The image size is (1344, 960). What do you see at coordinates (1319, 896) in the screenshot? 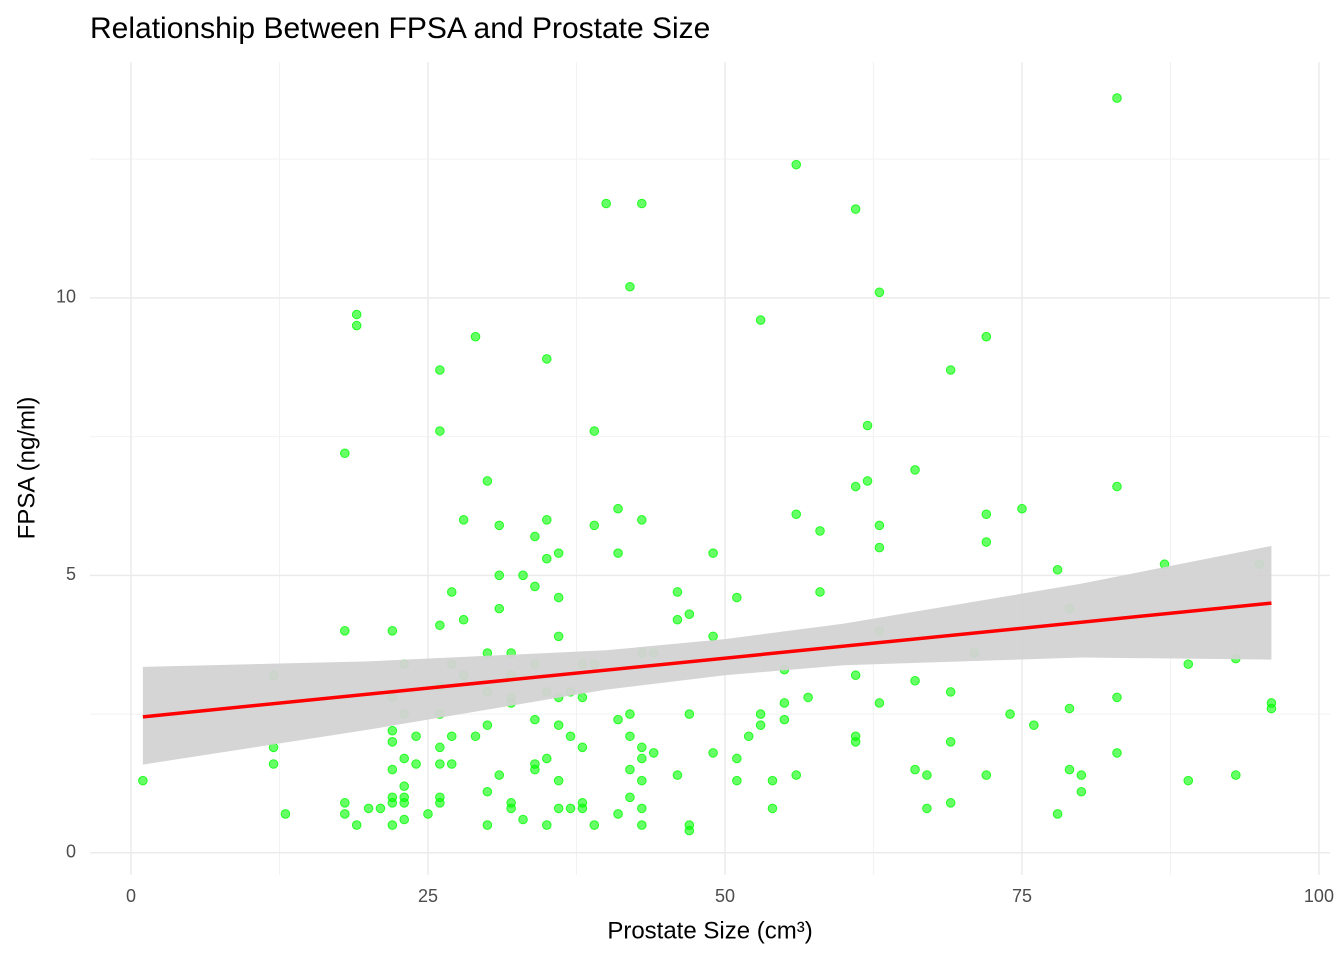
I see `x-tick-label: 100` at bounding box center [1319, 896].